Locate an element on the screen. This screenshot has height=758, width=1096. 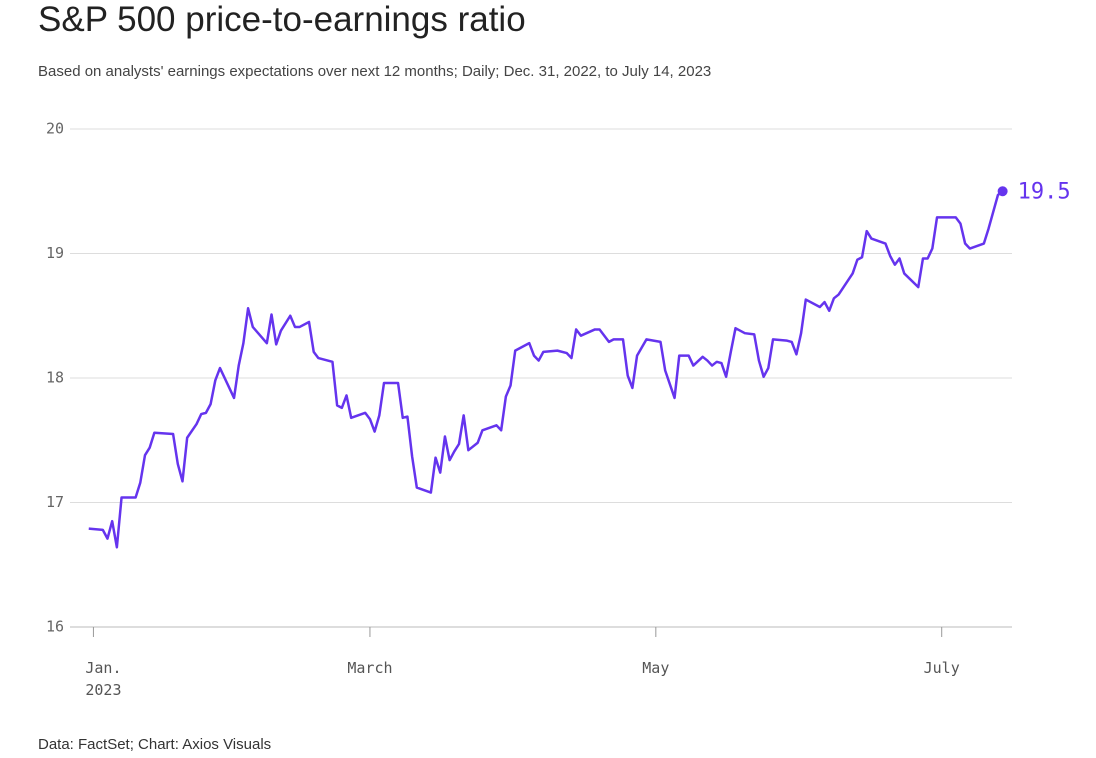
x-tick-label: July is located at coordinates (941, 668).